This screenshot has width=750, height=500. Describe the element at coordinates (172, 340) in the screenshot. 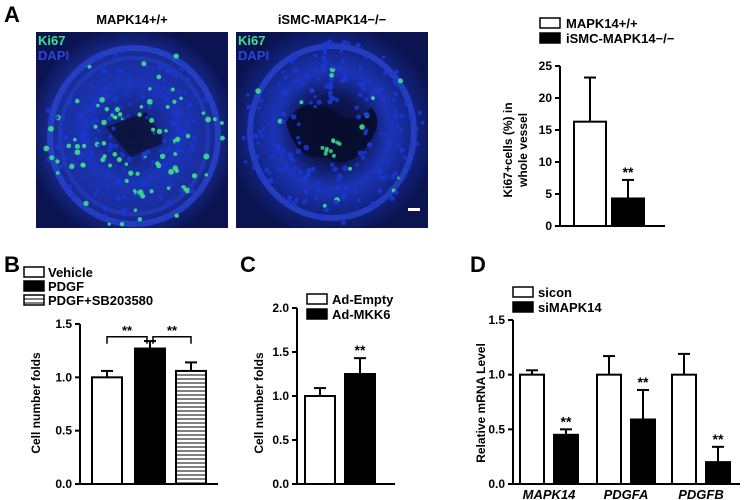

I see `chart-b-bracket` at that location.